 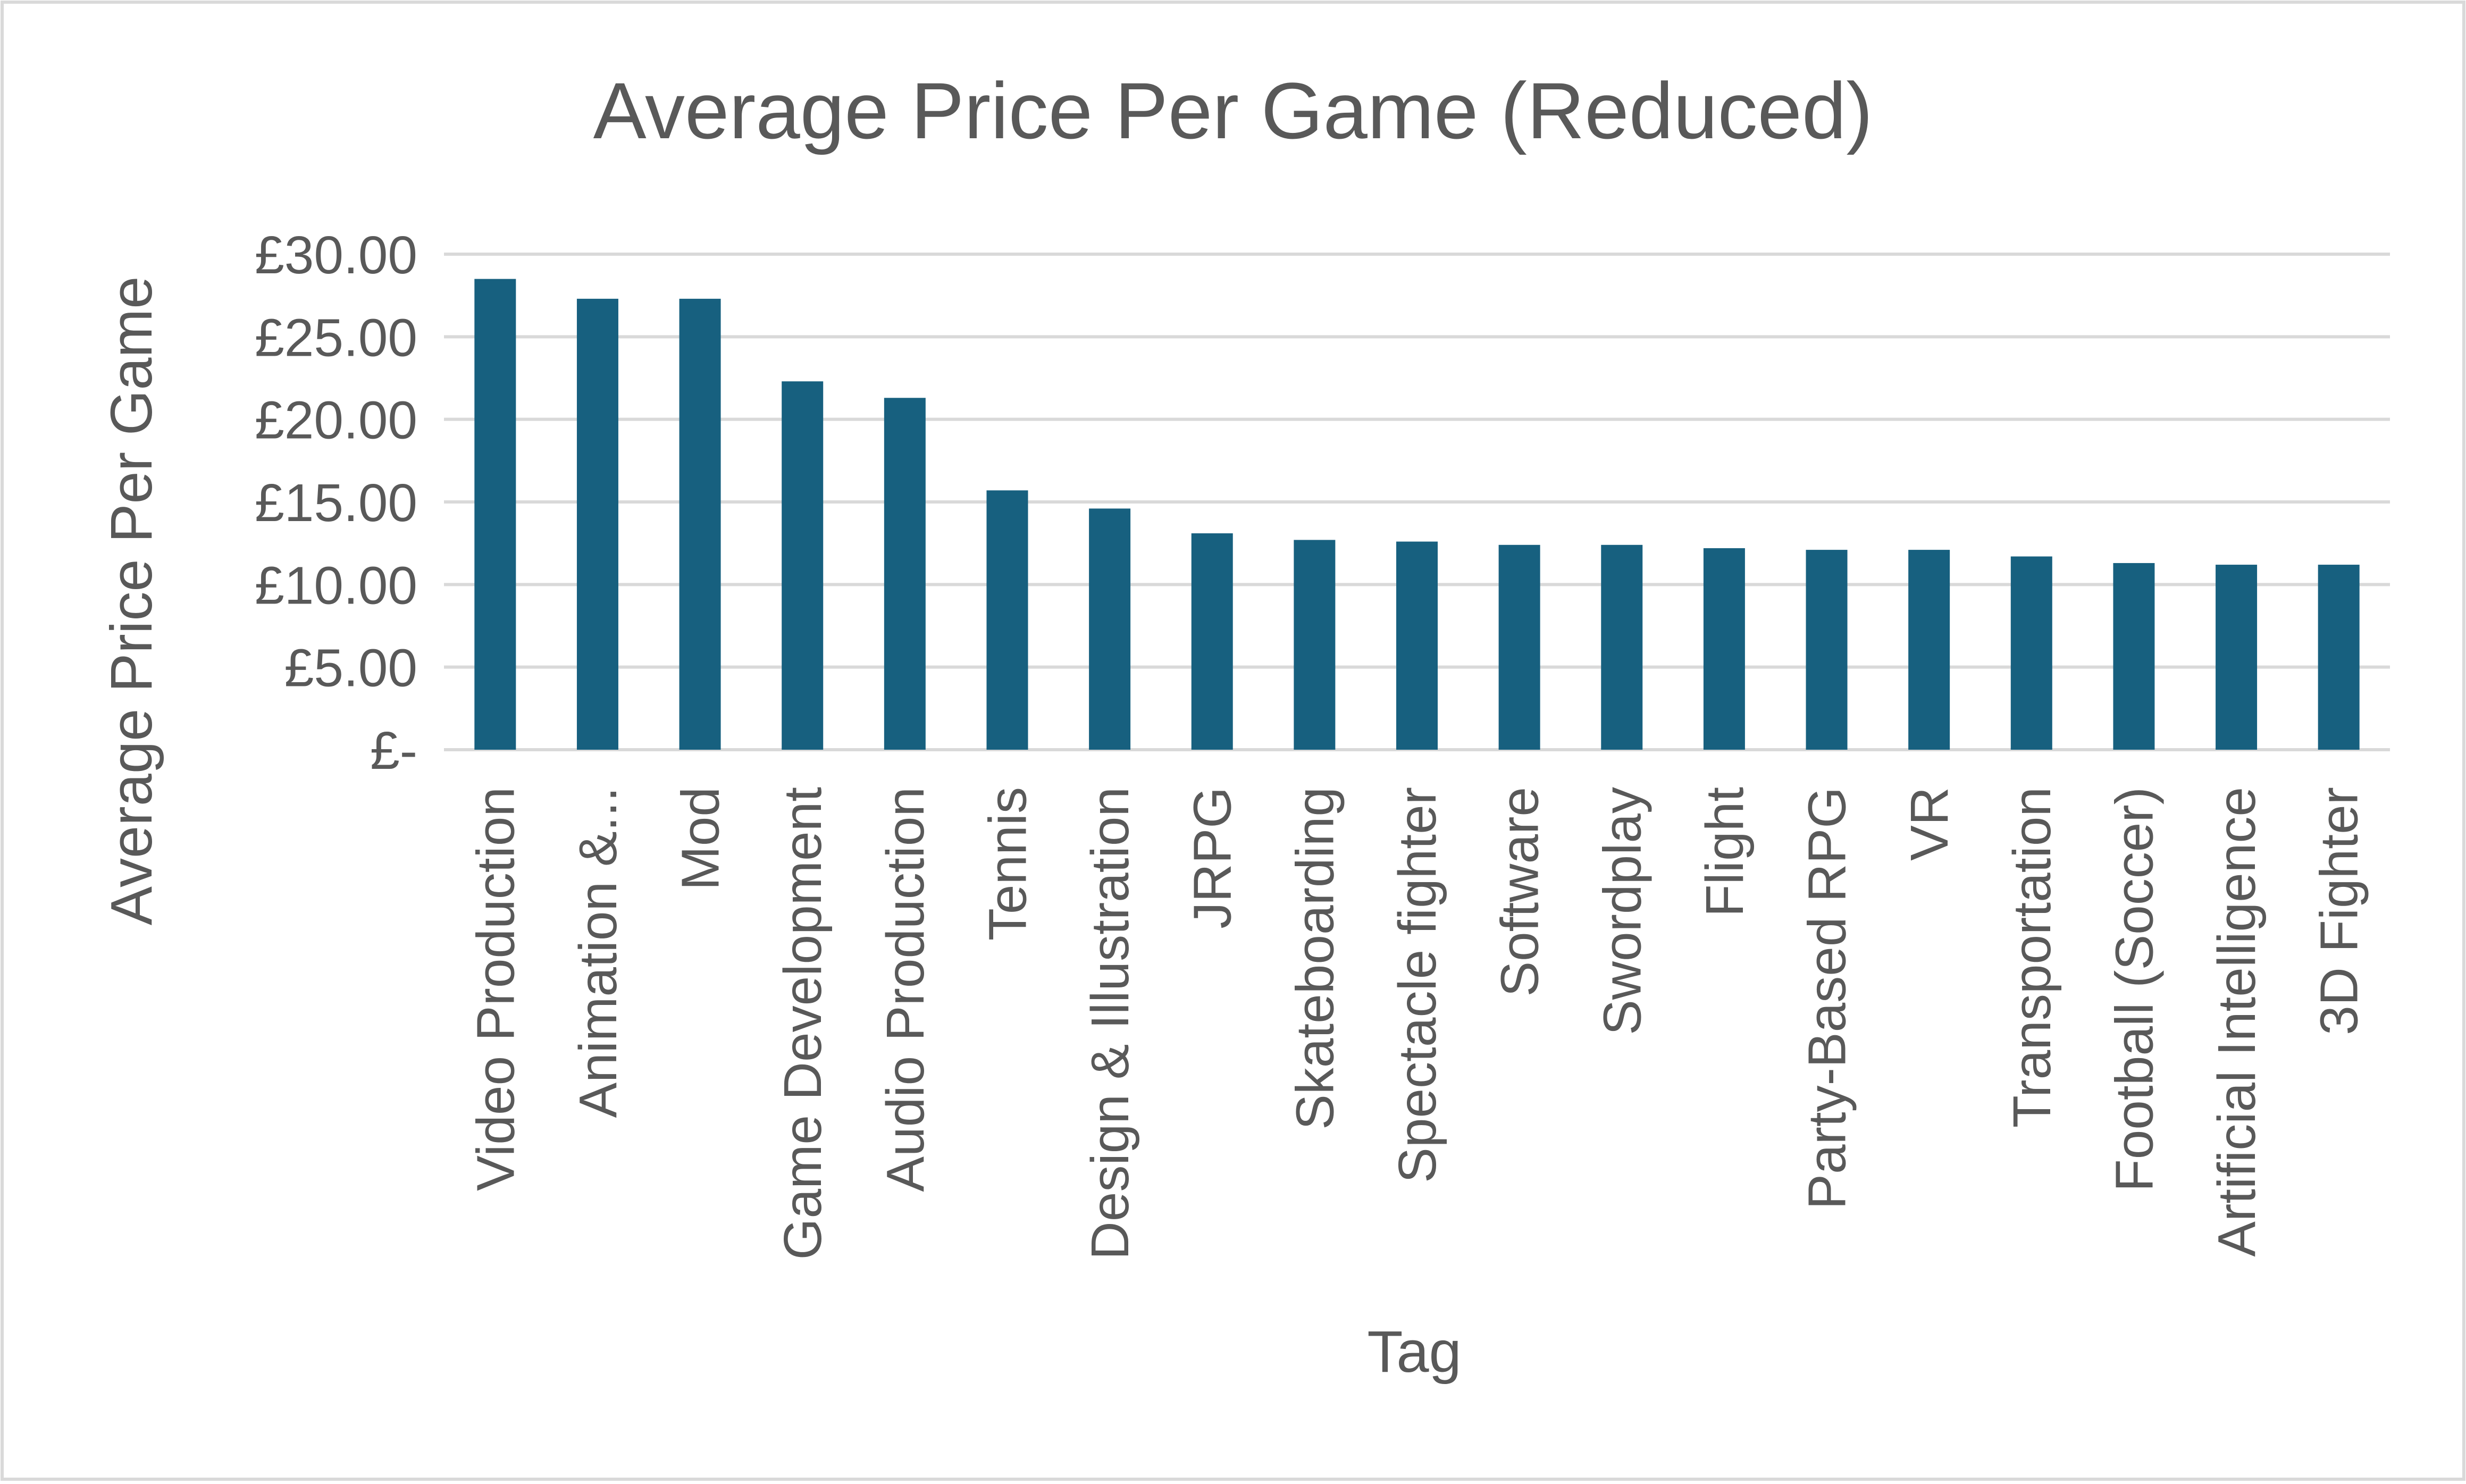 I want to click on x-tick-label: VR, so click(x=1929, y=824).